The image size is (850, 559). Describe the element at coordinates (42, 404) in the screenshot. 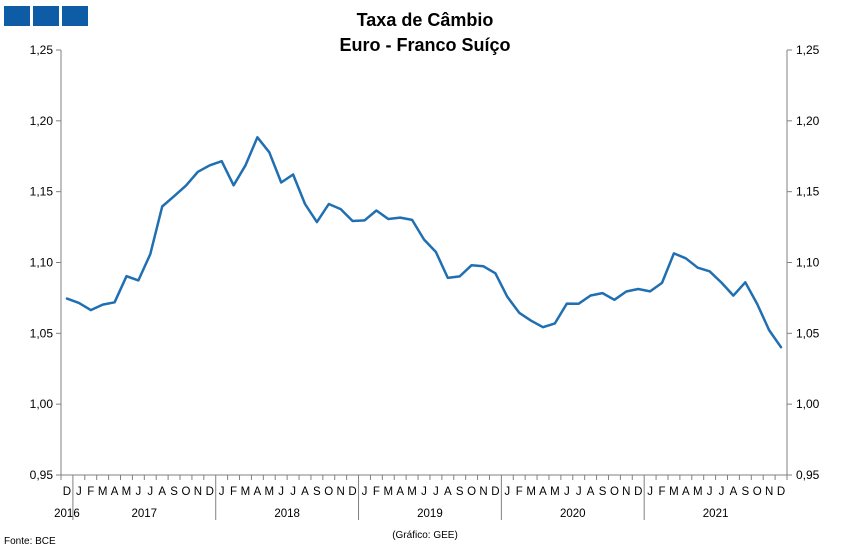

I see `y-tick-label-left: 1,00` at that location.